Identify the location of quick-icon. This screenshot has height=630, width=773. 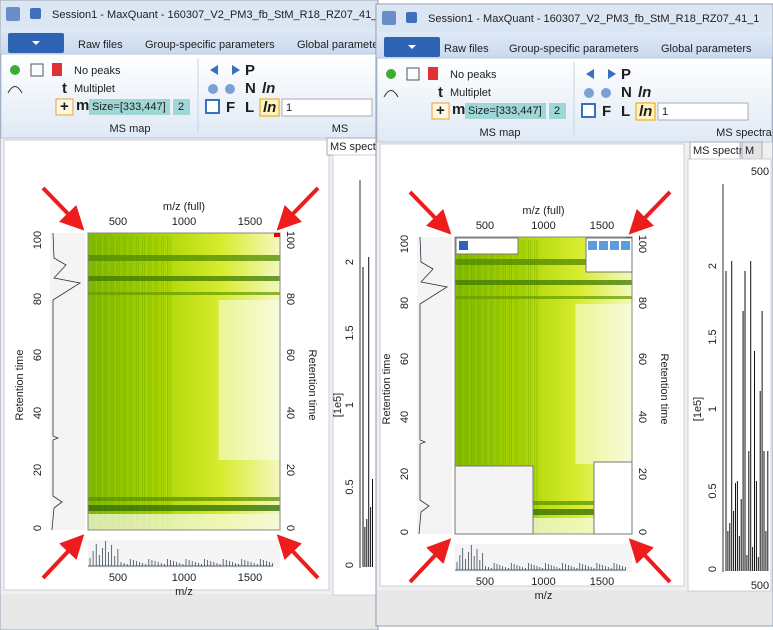
(35, 13).